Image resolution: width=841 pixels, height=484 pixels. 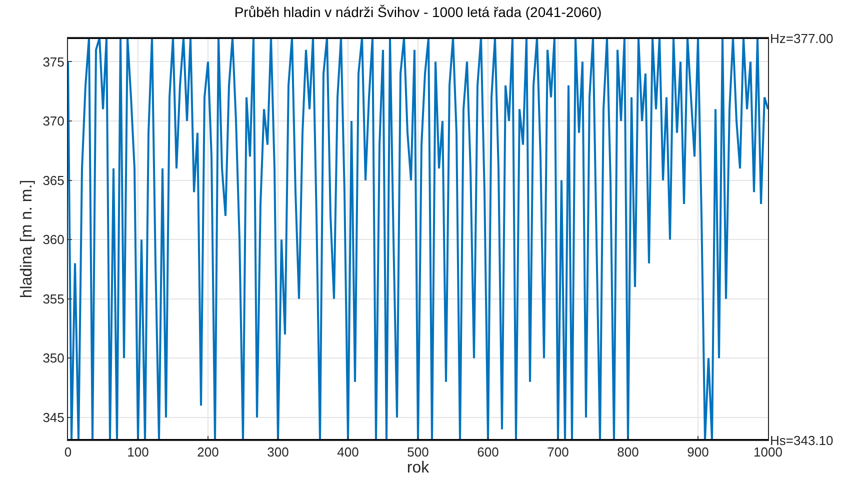 What do you see at coordinates (138, 452) in the screenshot?
I see `x-tick-label: 100` at bounding box center [138, 452].